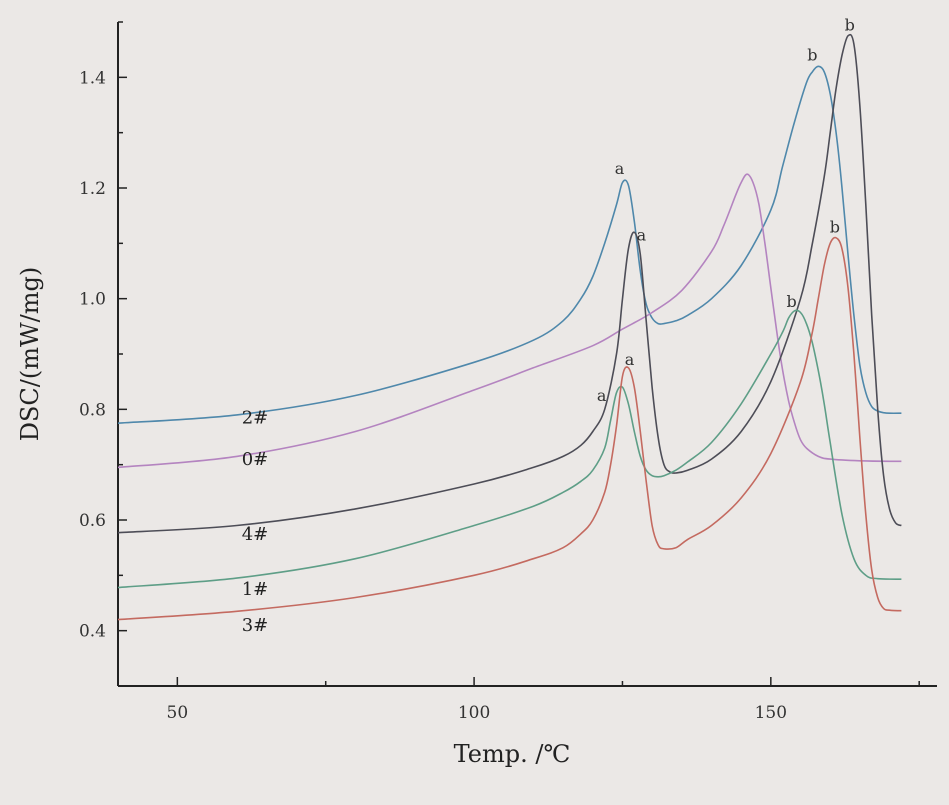  Describe the element at coordinates (255, 418) in the screenshot. I see `series-label-2: 2#` at that location.